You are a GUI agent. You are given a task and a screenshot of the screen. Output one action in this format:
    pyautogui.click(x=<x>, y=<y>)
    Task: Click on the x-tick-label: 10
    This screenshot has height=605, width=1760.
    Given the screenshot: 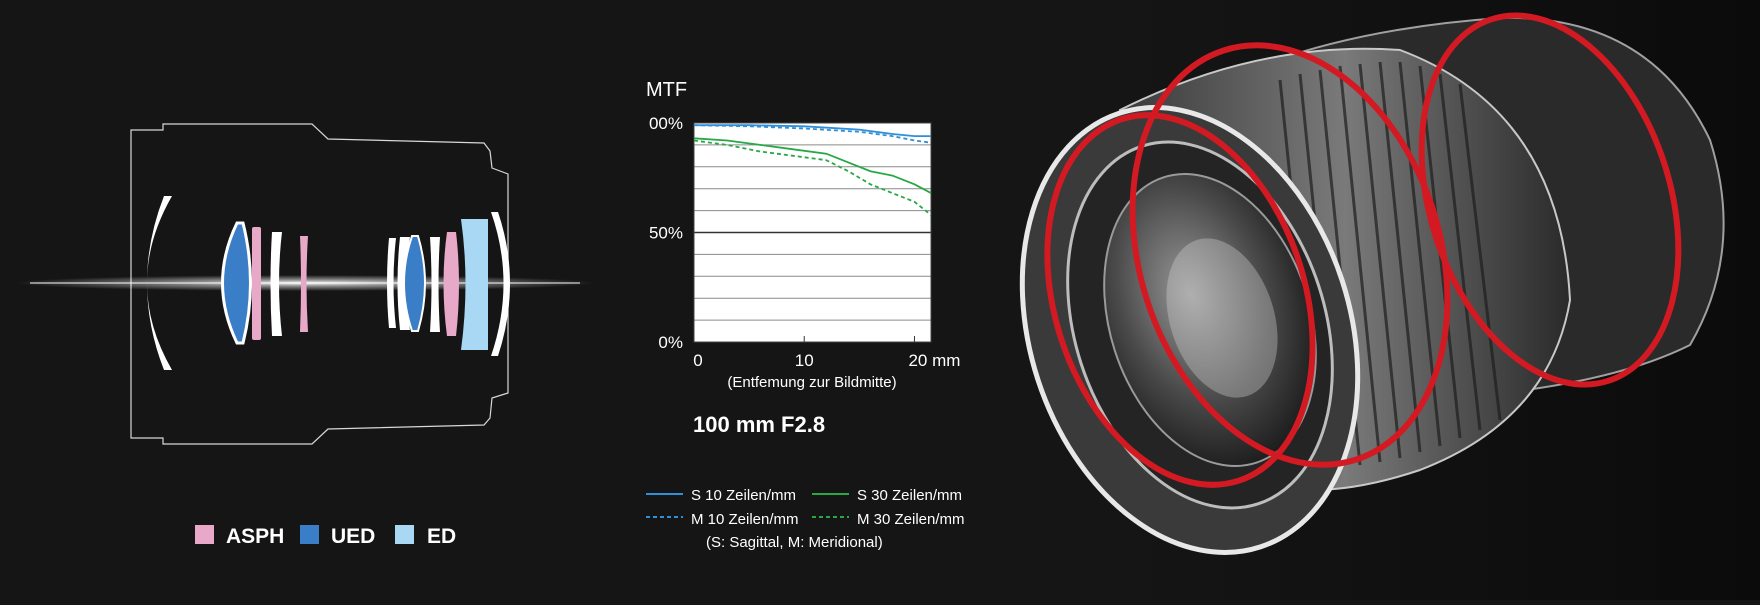 What is the action you would take?
    pyautogui.click(x=804, y=360)
    